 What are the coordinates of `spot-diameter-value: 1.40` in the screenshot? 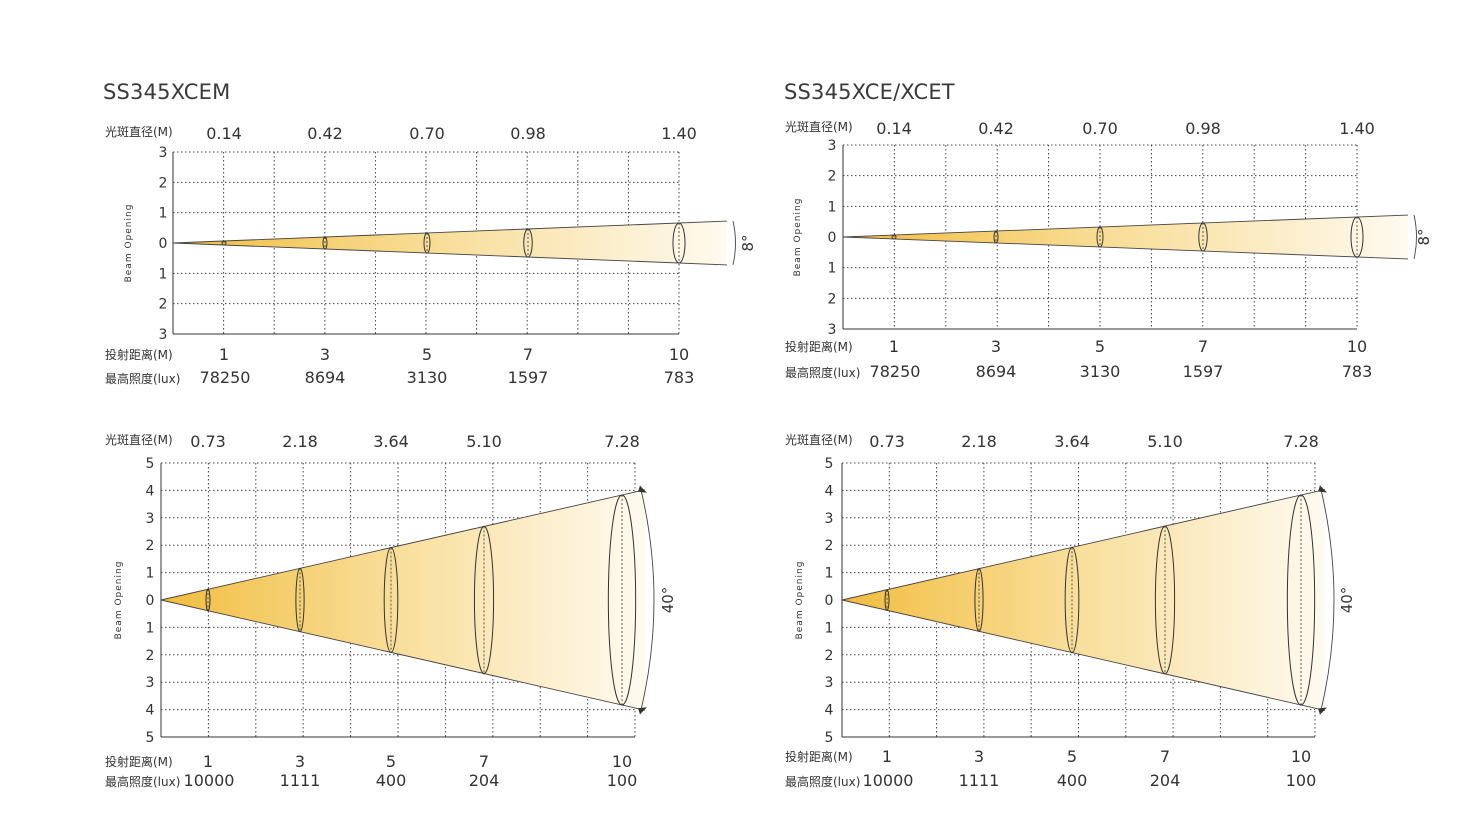 It's located at (679, 133).